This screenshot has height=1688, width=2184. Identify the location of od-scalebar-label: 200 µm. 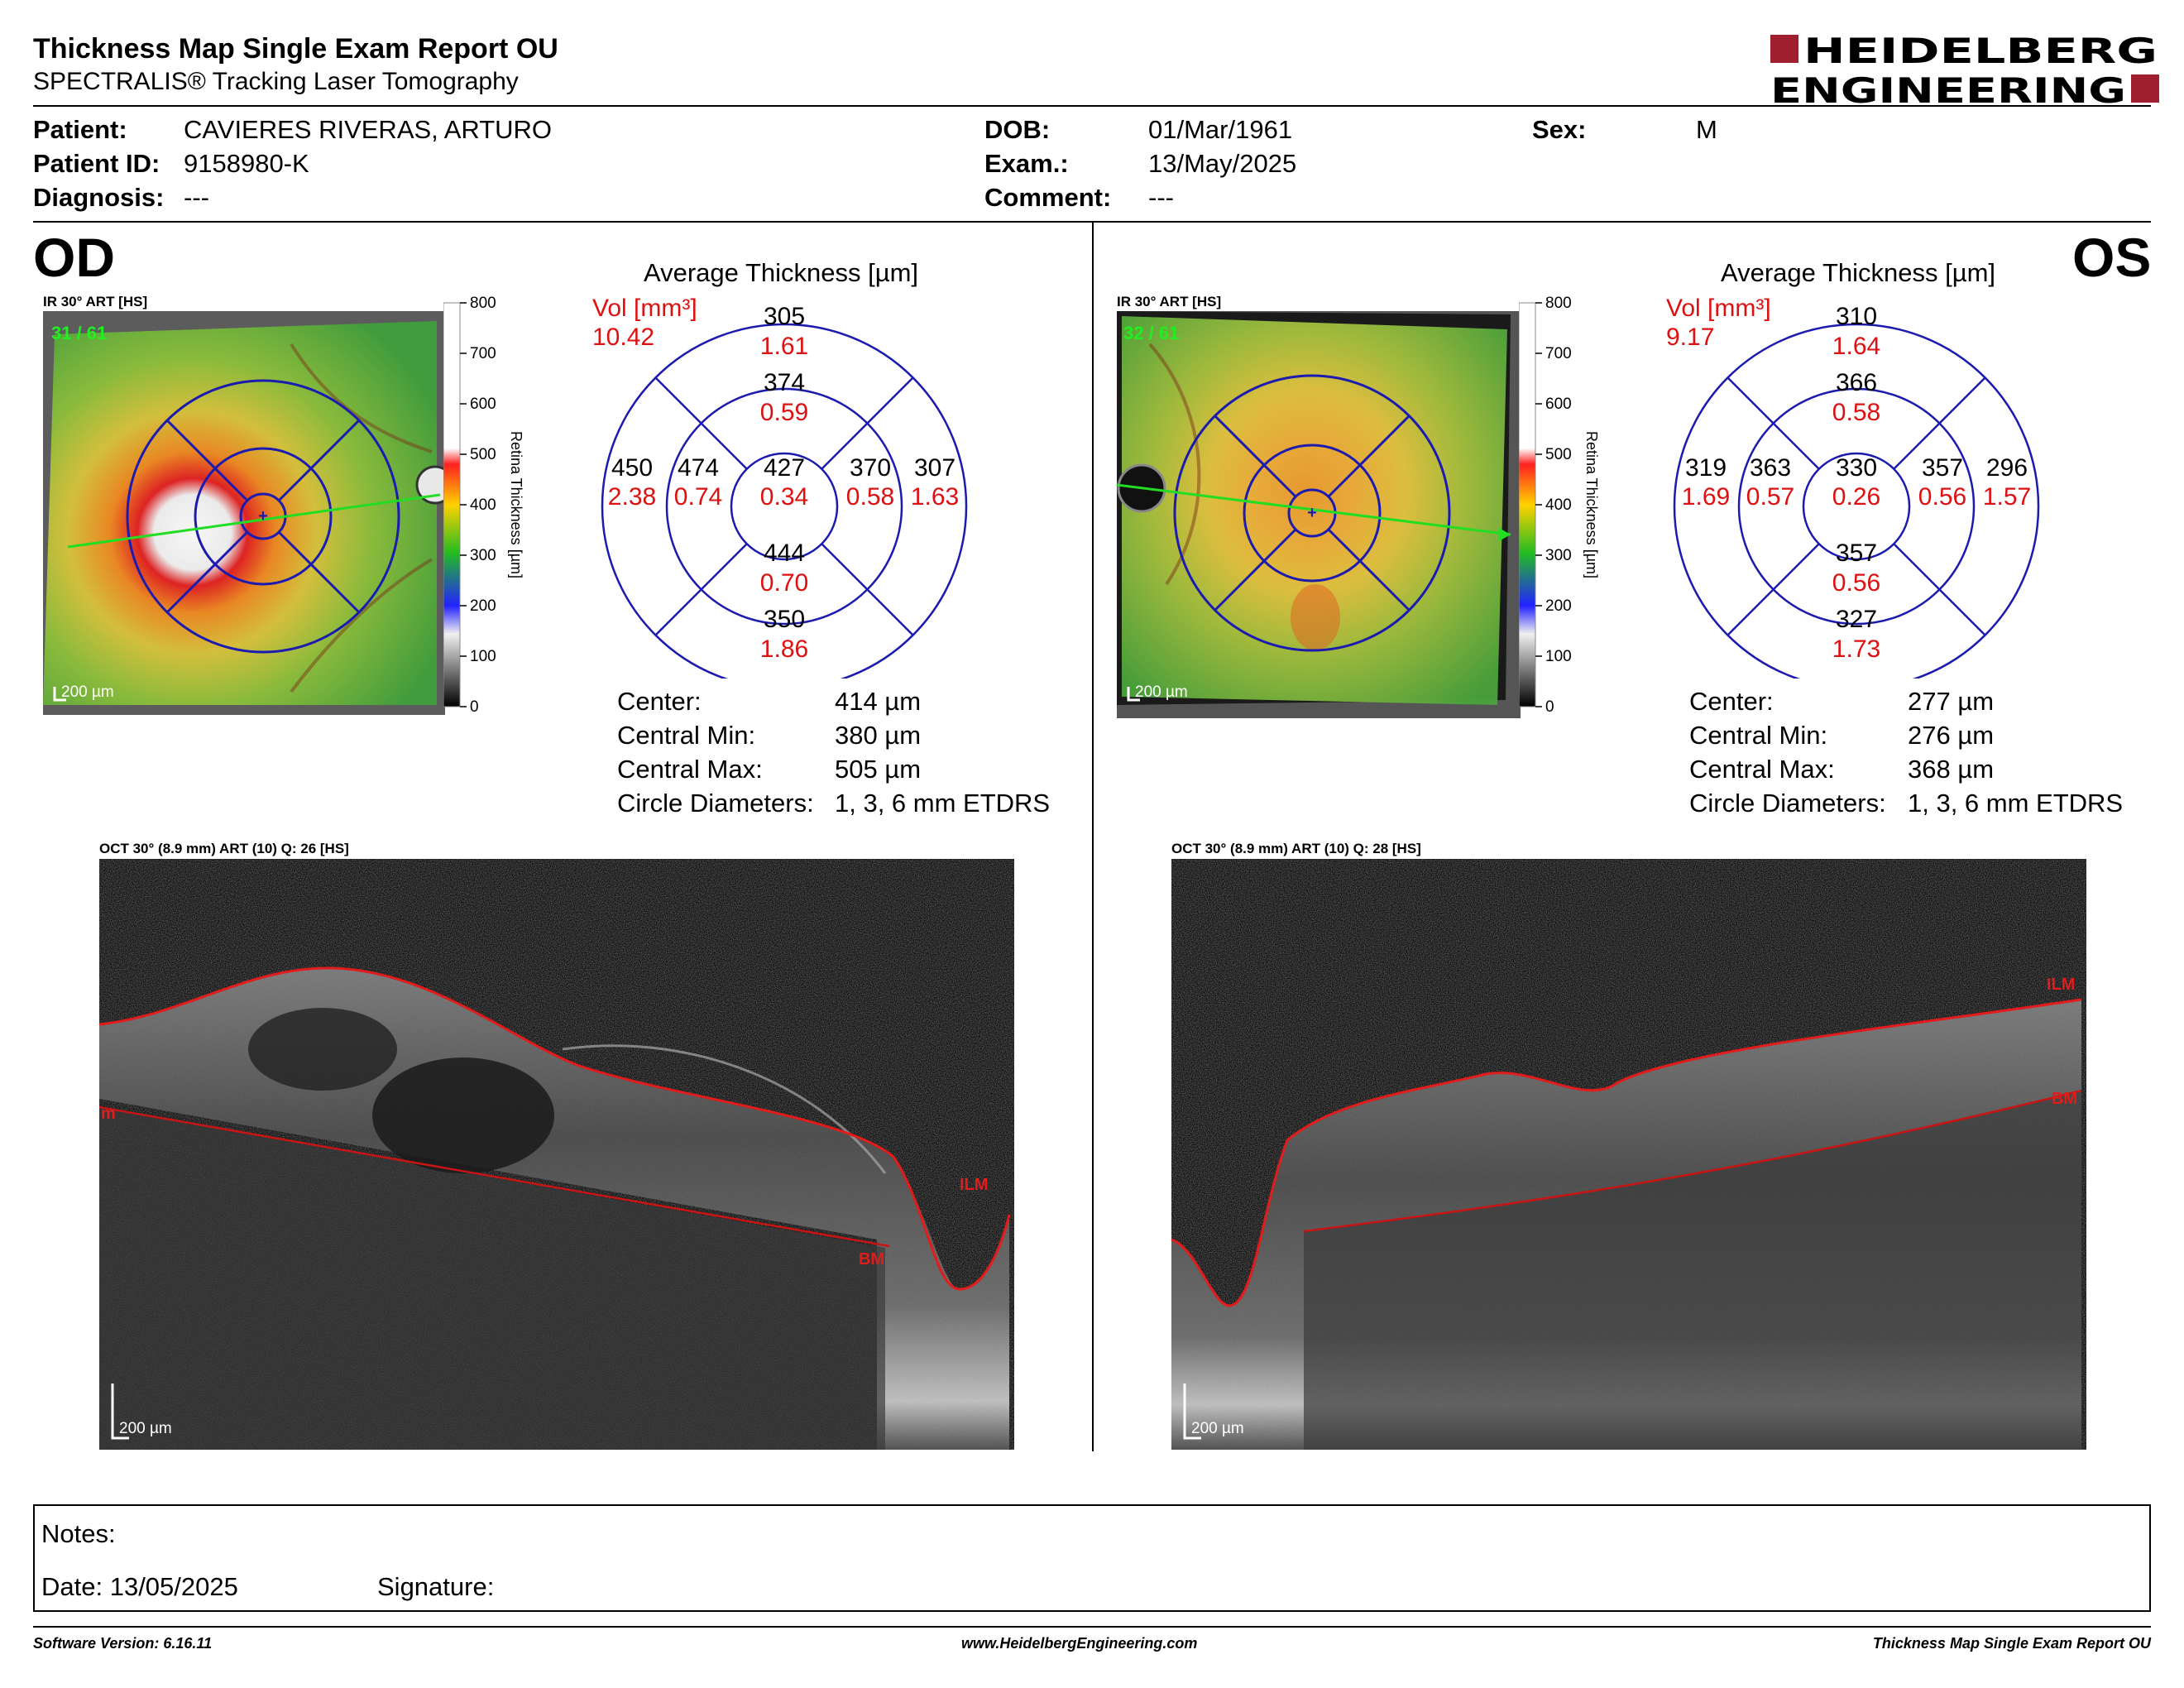
(87, 692).